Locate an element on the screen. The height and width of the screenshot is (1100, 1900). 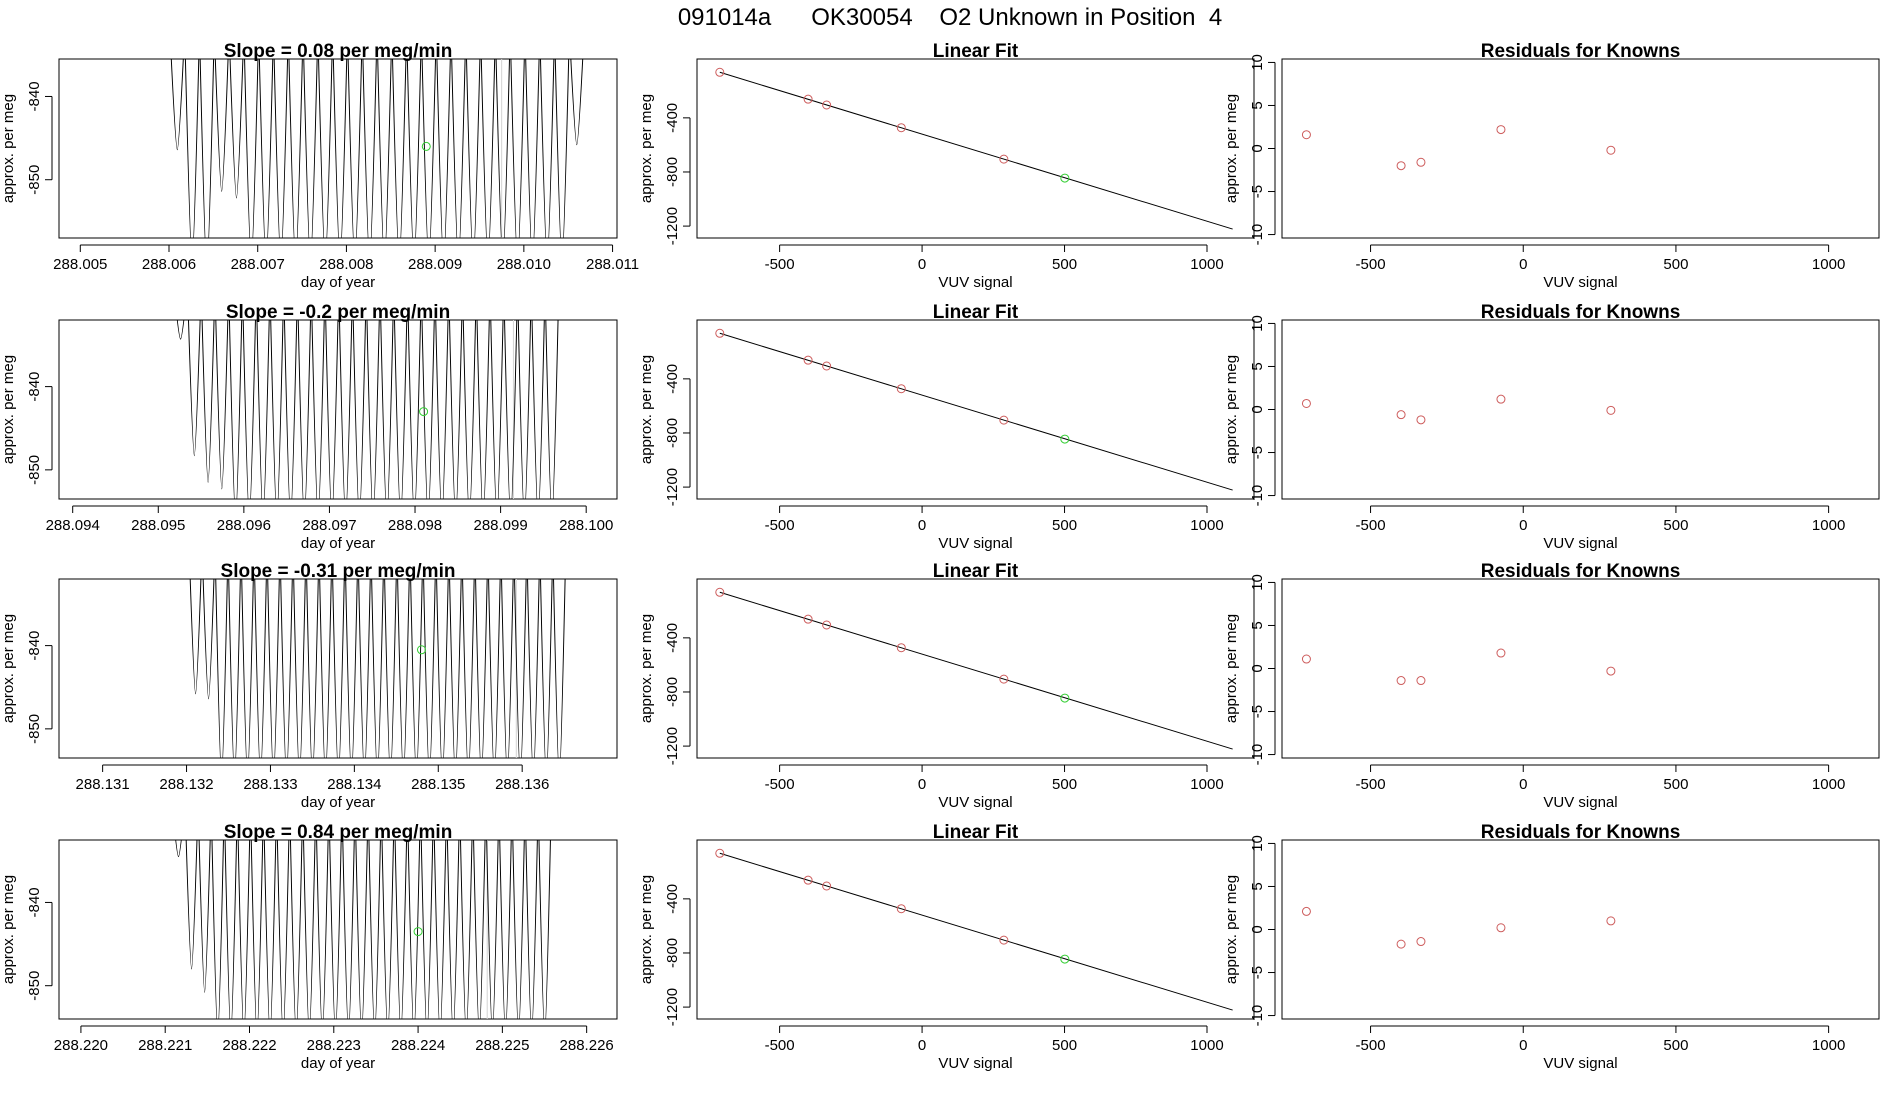
x-tick-label: 288.222 is located at coordinates (249, 1045).